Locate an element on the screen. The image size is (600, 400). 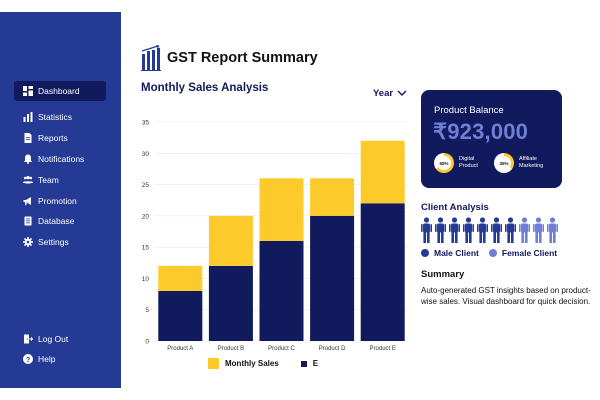
male-dot is located at coordinates (425, 253).